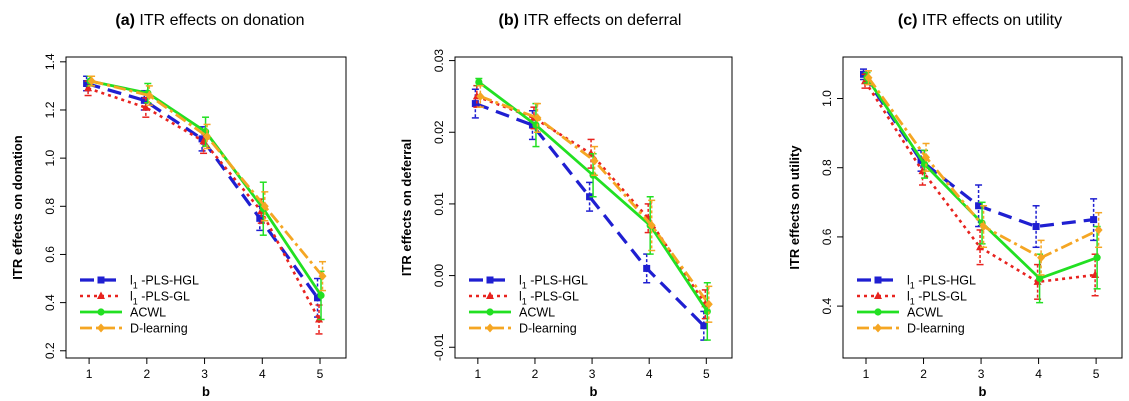 The image size is (1129, 401). I want to click on y-axis-label: ITR effects on deferral, so click(406, 207).